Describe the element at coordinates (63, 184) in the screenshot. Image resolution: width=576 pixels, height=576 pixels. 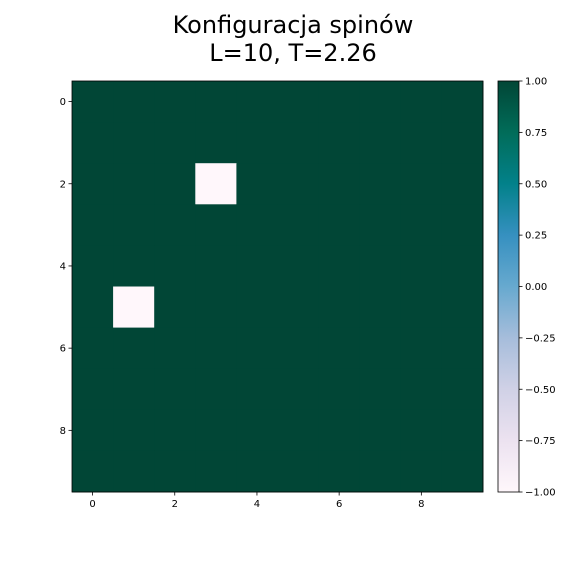
I see `y-tick-label: 2` at that location.